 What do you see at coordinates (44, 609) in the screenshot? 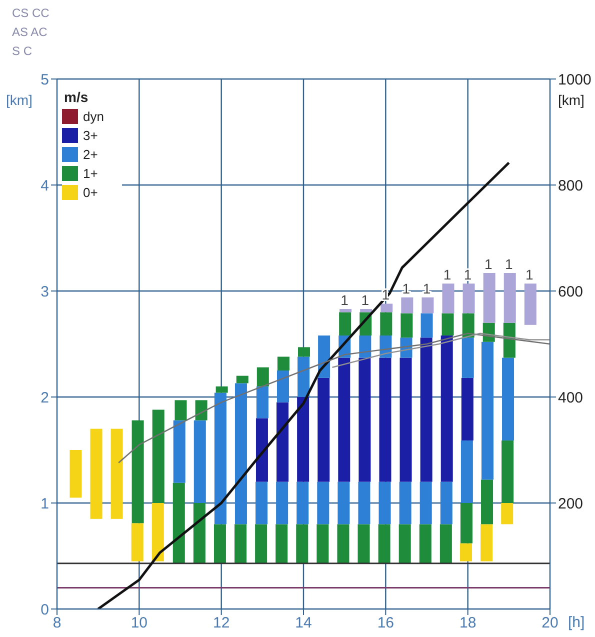
I see `y-tick-label: 0` at bounding box center [44, 609].